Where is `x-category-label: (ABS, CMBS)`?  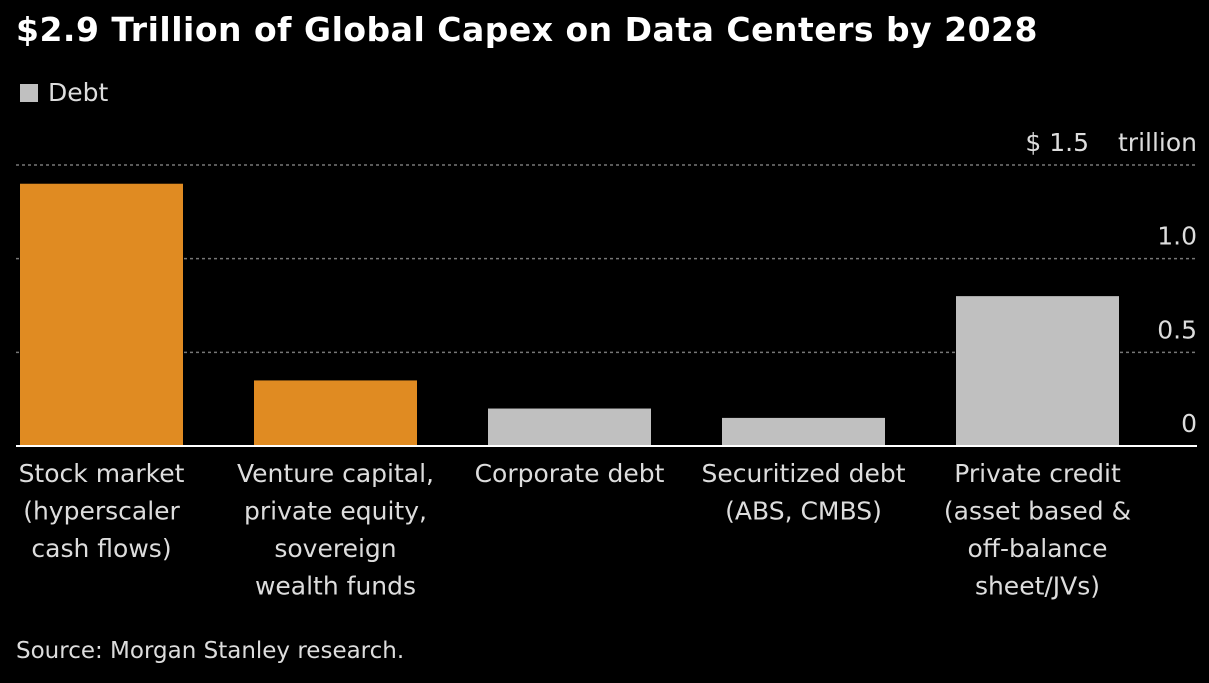 x-category-label: (ABS, CMBS) is located at coordinates (803, 511).